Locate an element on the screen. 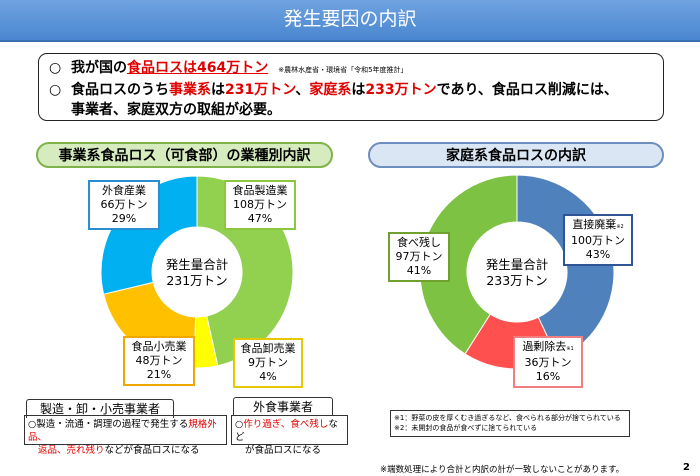 This screenshot has height=476, width=700. label-amount: 108万トン is located at coordinates (260, 204).